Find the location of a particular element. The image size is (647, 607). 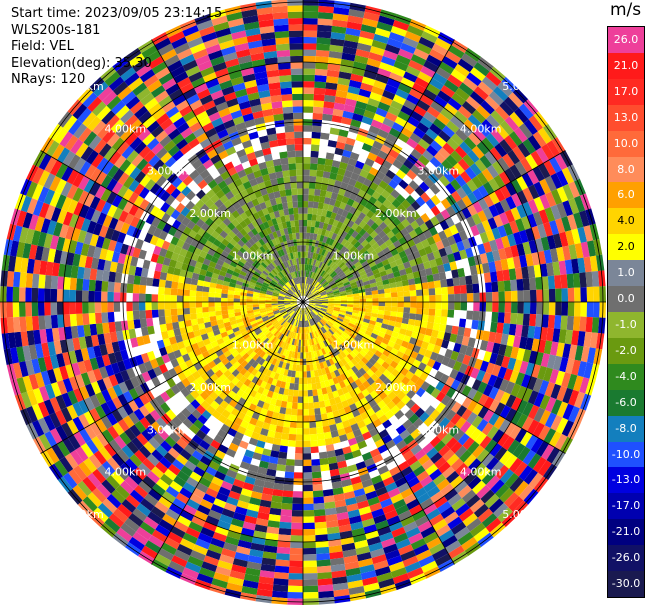

colorbar-label: -17.0 is located at coordinates (626, 506).